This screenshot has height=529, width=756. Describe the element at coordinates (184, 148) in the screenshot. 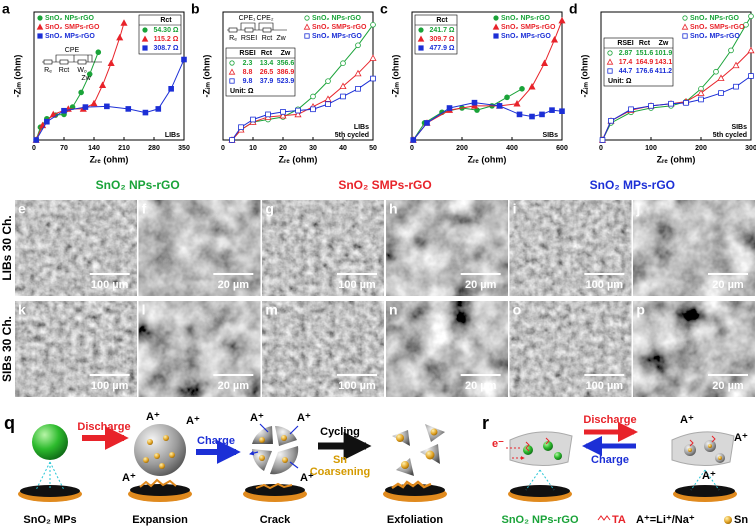

I see `x-tick-label: 350` at that location.